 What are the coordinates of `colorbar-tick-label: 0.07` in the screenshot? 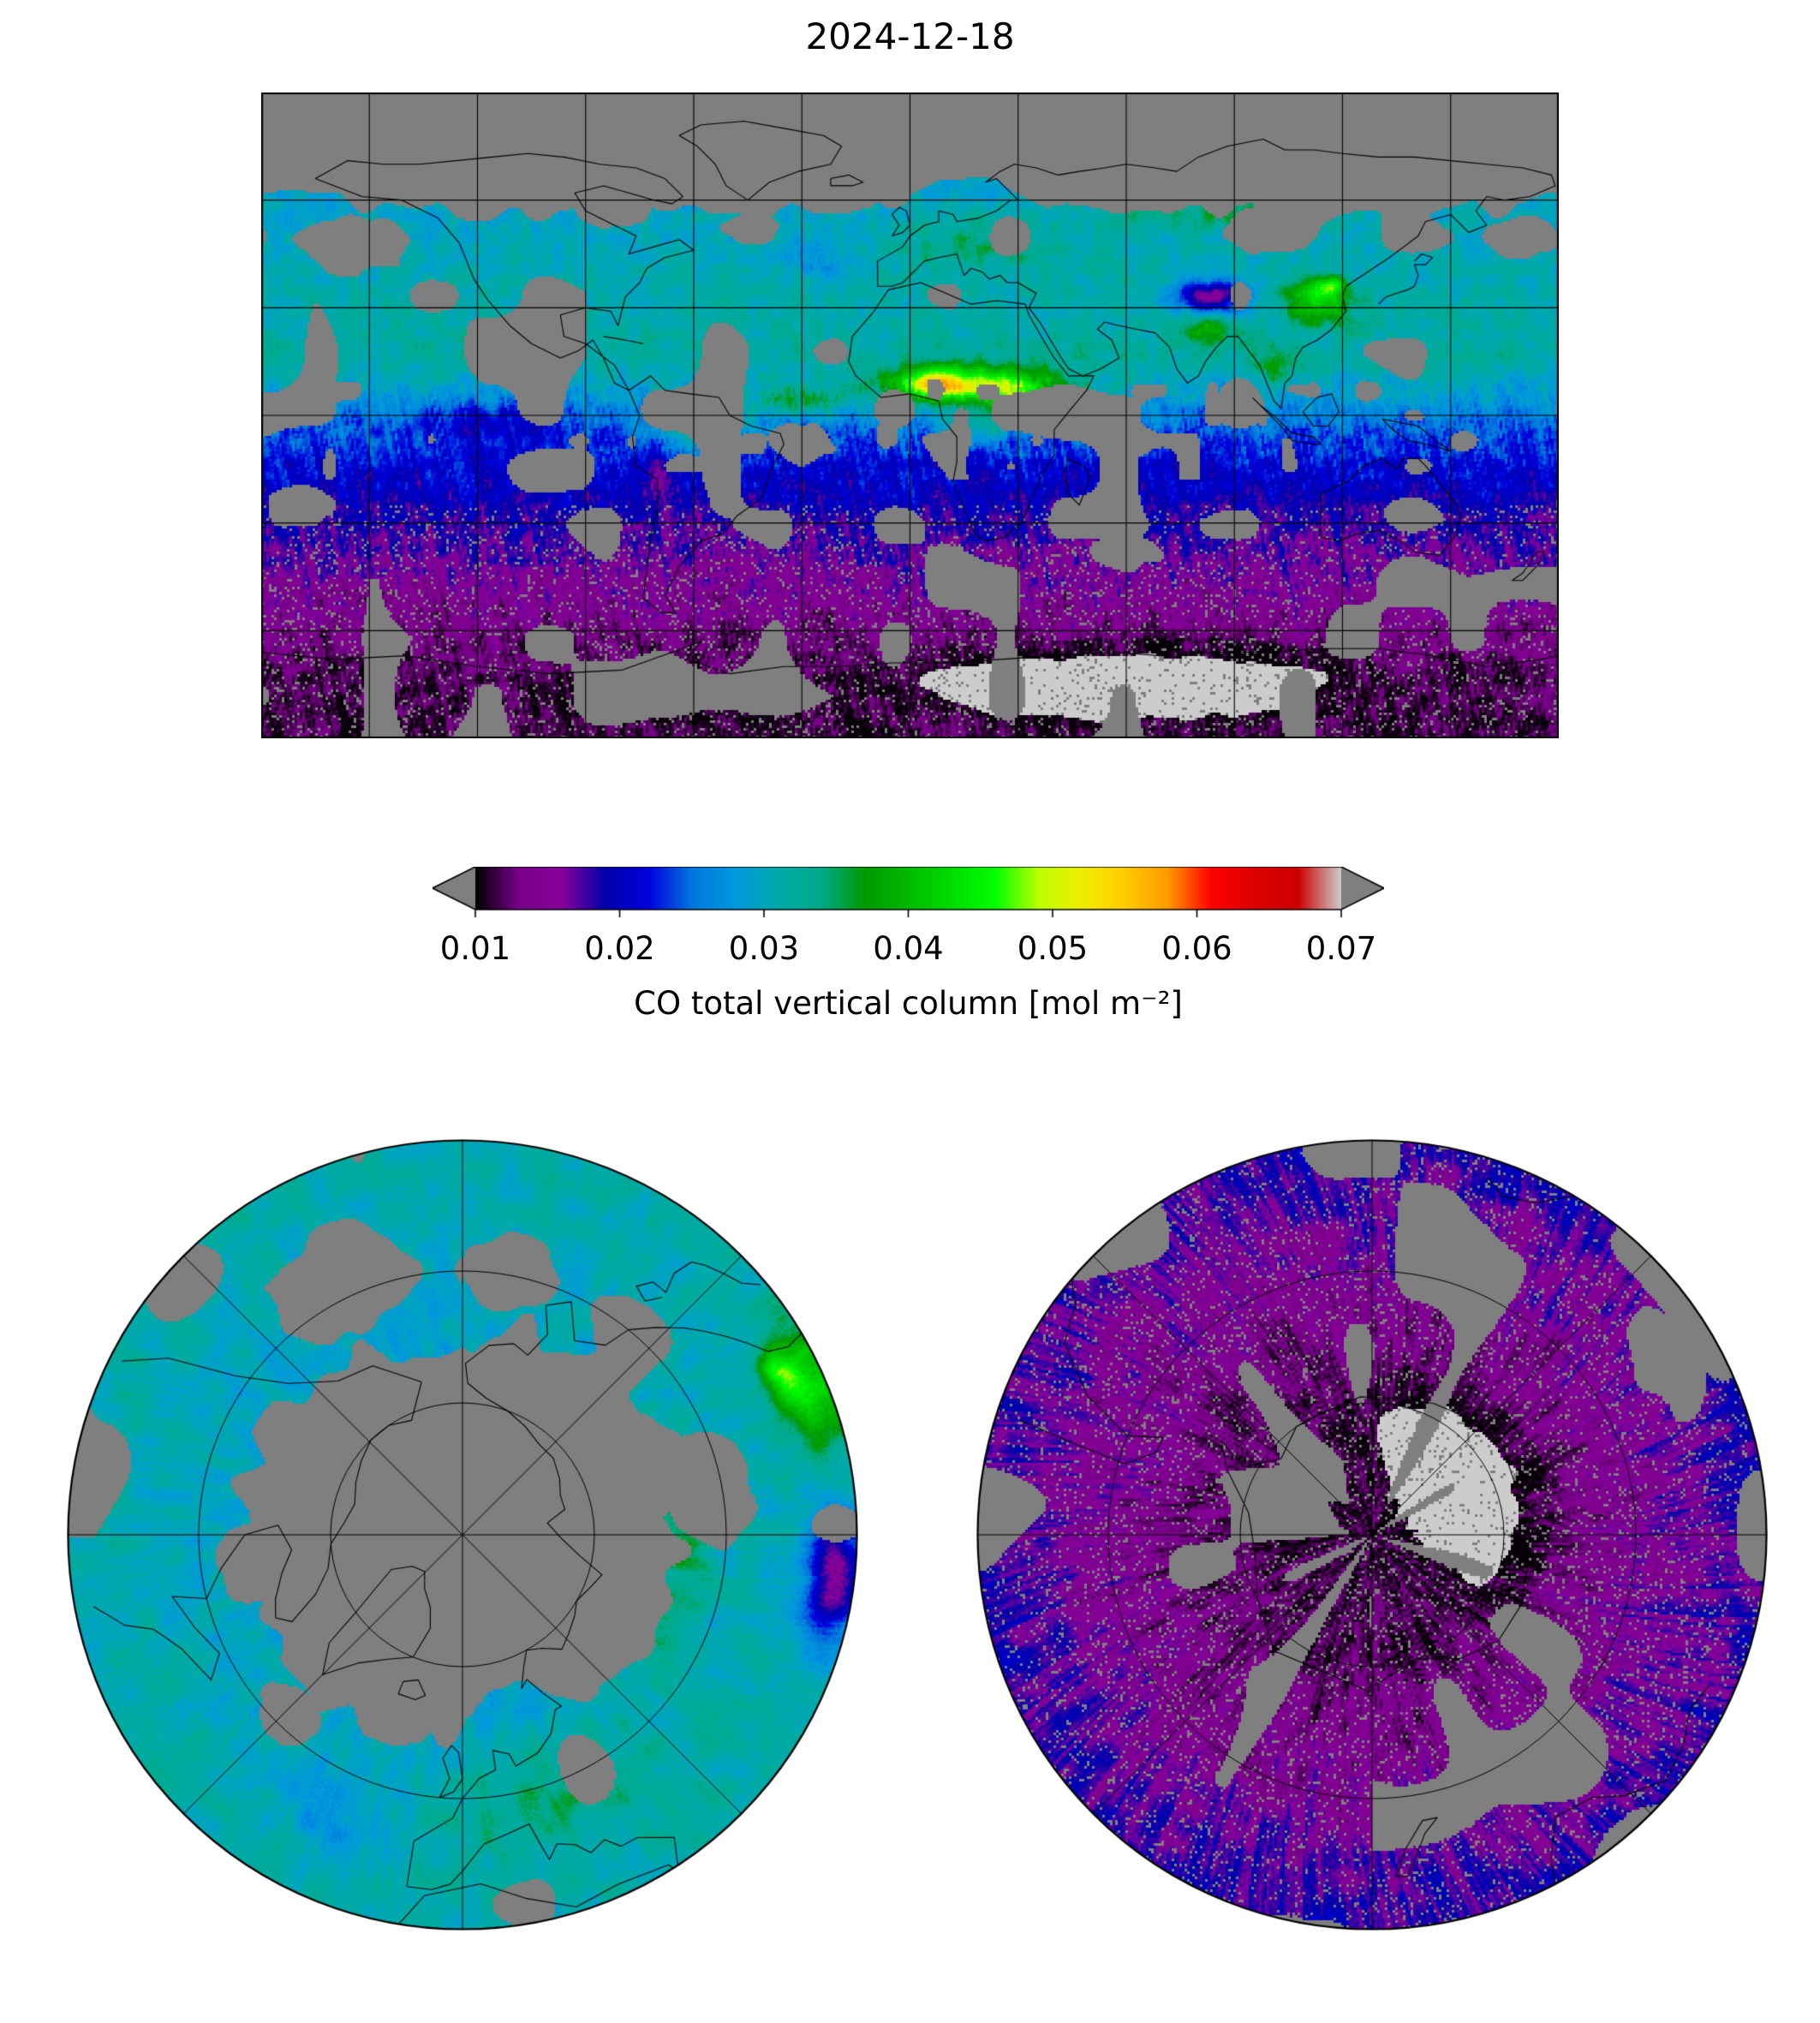 It's located at (1341, 948).